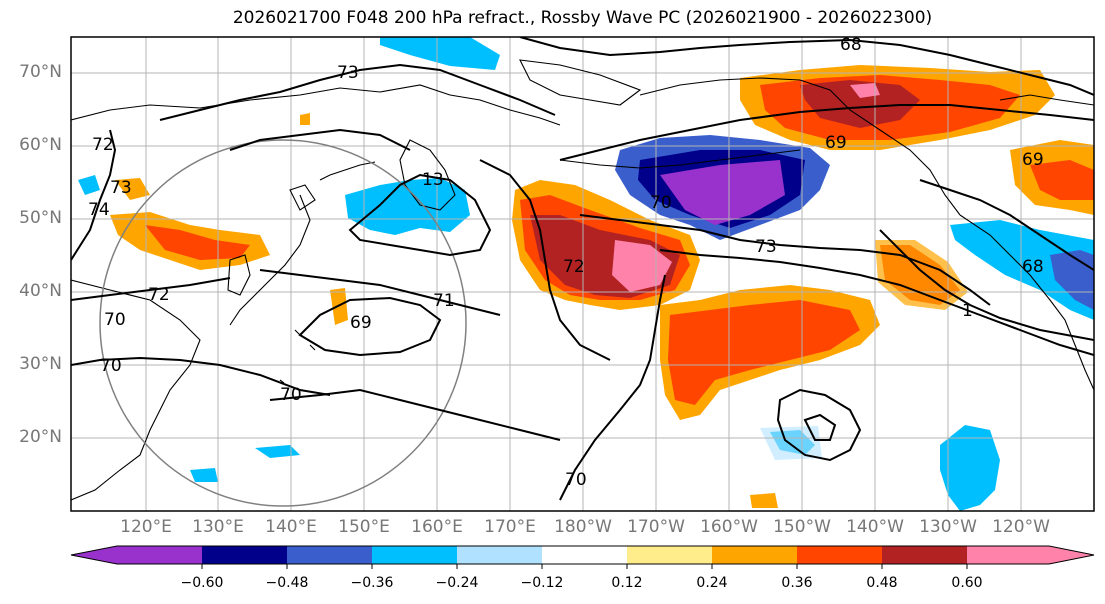 This screenshot has width=1105, height=604. What do you see at coordinates (1033, 267) in the screenshot?
I see `contour-label: 68` at bounding box center [1033, 267].